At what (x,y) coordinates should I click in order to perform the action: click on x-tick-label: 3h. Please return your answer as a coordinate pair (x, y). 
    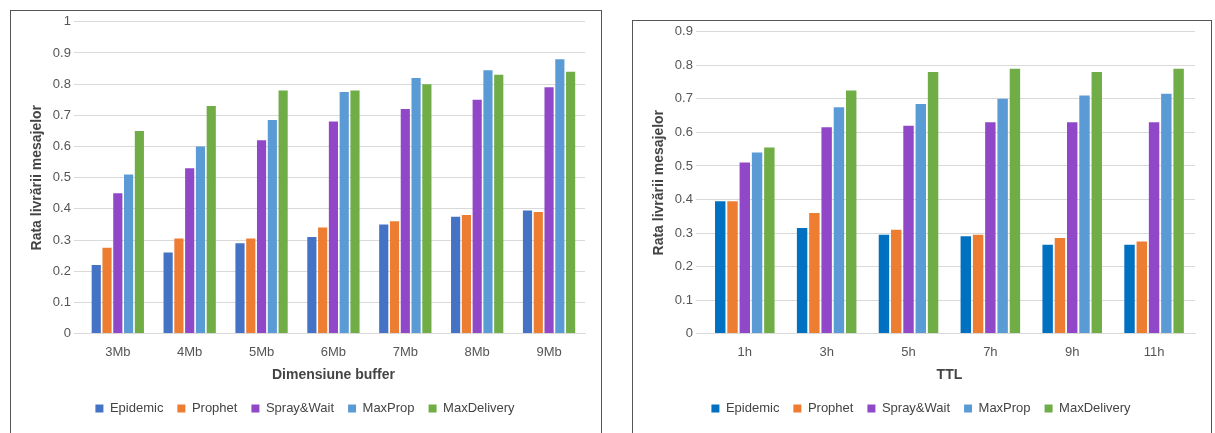
    Looking at the image, I should click on (826, 351).